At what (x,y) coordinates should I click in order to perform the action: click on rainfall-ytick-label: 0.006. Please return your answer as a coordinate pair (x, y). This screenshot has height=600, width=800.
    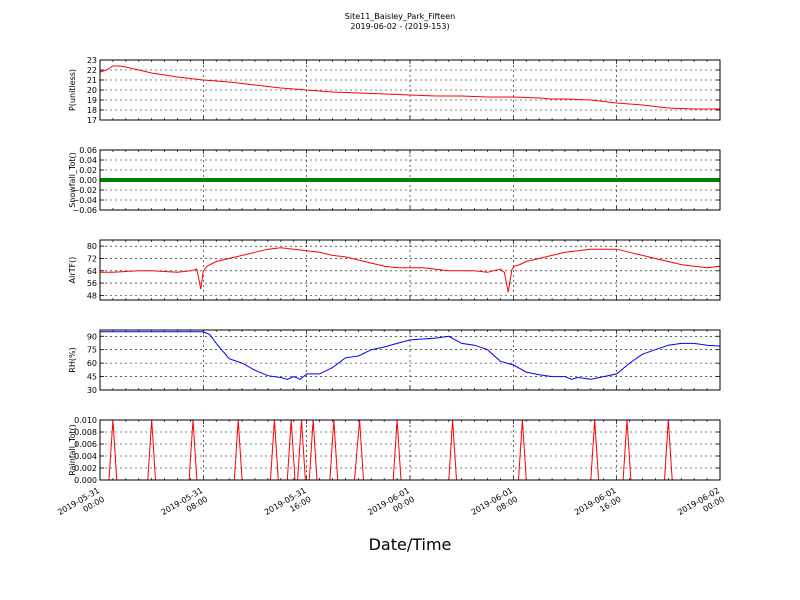
    Looking at the image, I should click on (85, 444).